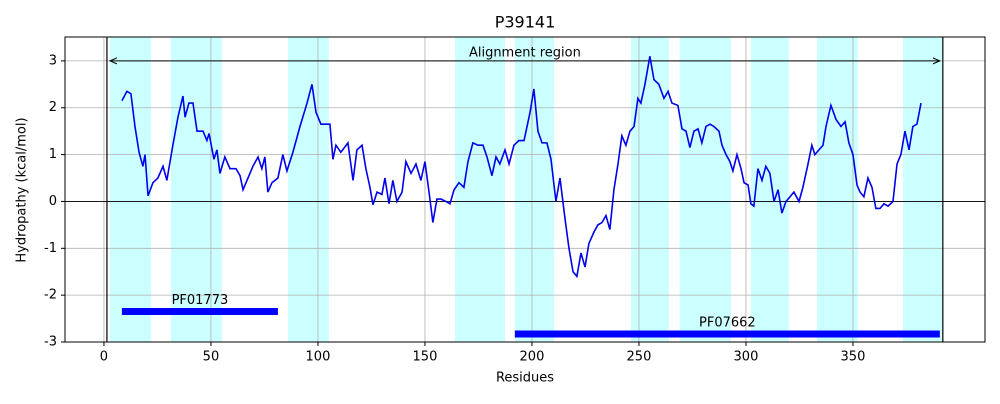 The height and width of the screenshot is (404, 1000). What do you see at coordinates (525, 52) in the screenshot?
I see `alignment-label: Alignment region` at bounding box center [525, 52].